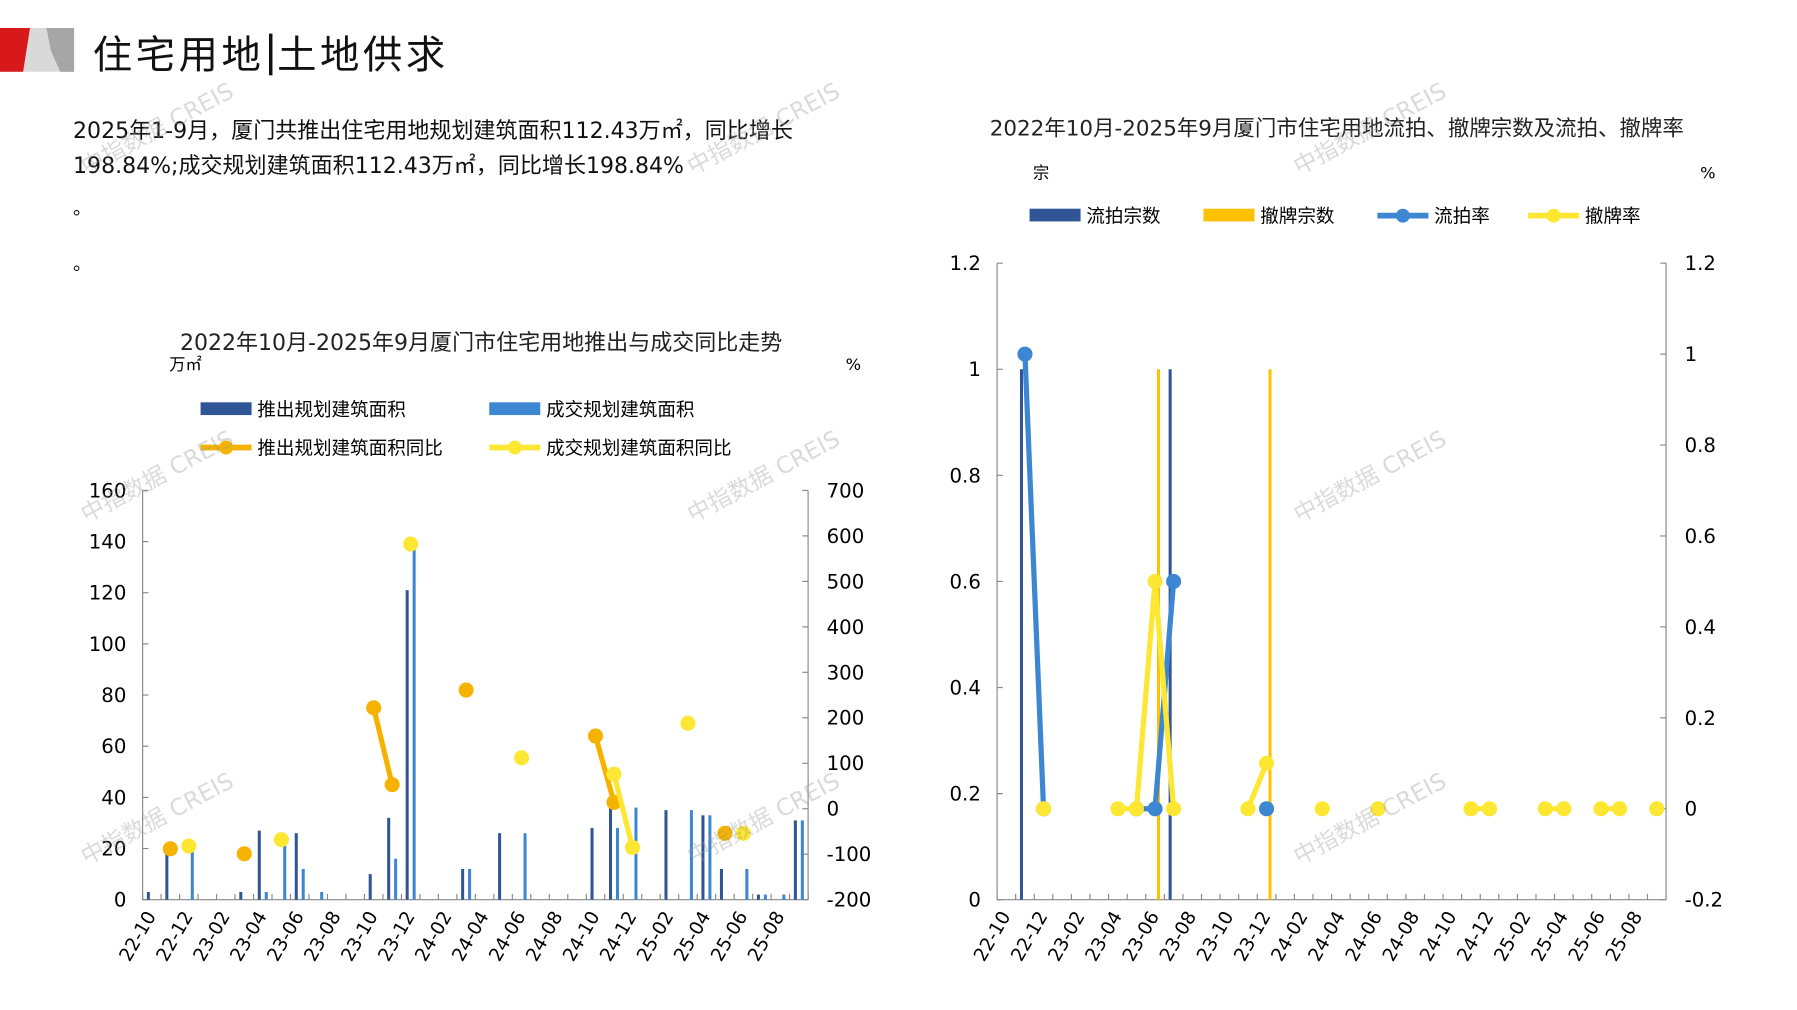  Describe the element at coordinates (108, 490) in the screenshot. I see `y-tick-label: 160` at that location.